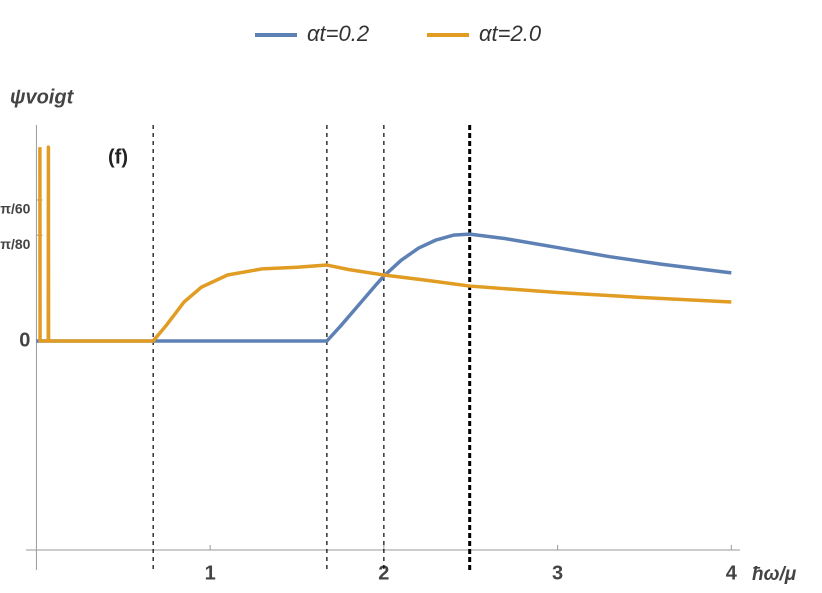  Describe the element at coordinates (118, 157) in the screenshot. I see `panel-label: (f)` at that location.